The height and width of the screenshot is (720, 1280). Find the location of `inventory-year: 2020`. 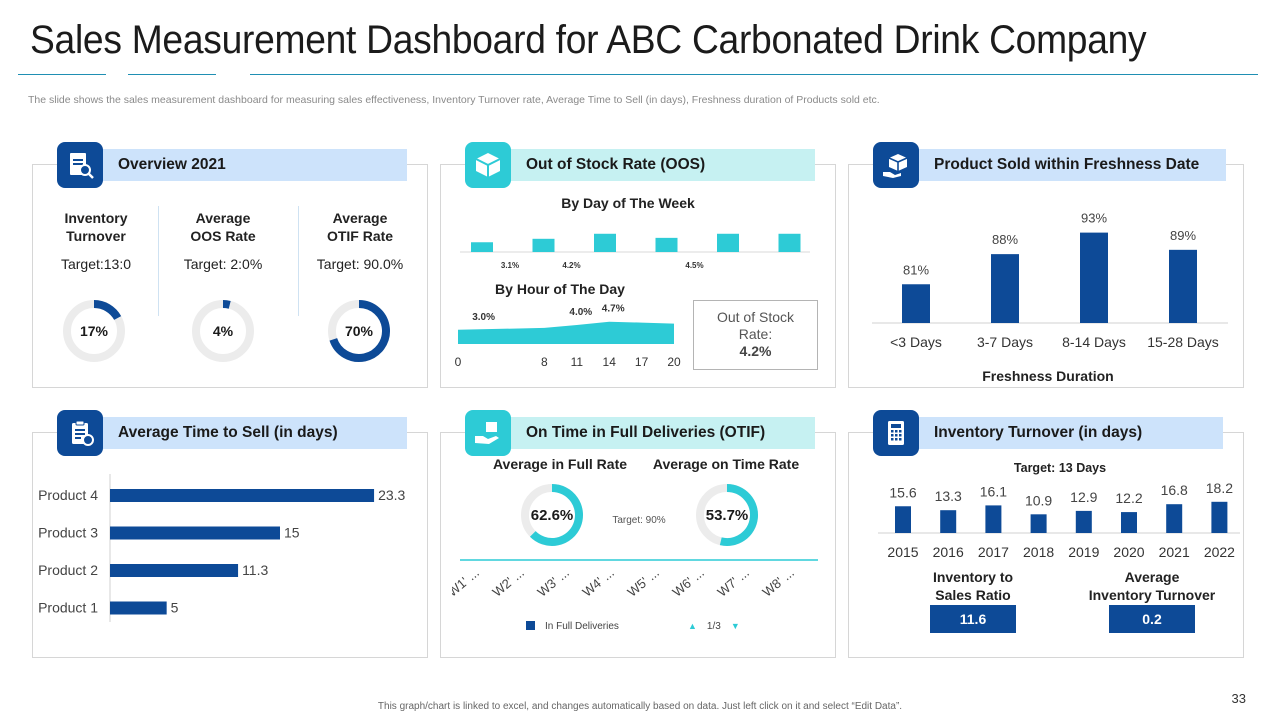

inventory-year: 2020 is located at coordinates (1128, 552).